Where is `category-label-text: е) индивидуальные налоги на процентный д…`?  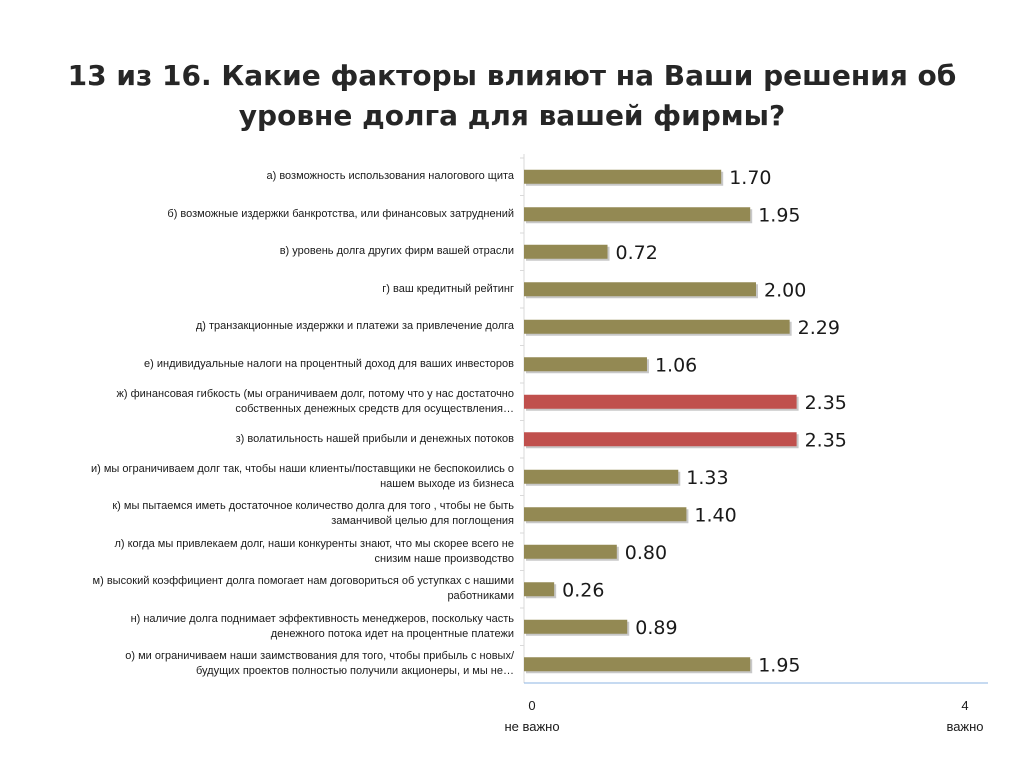
category-label-text: е) индивидуальные налоги на процентный д… is located at coordinates (329, 363).